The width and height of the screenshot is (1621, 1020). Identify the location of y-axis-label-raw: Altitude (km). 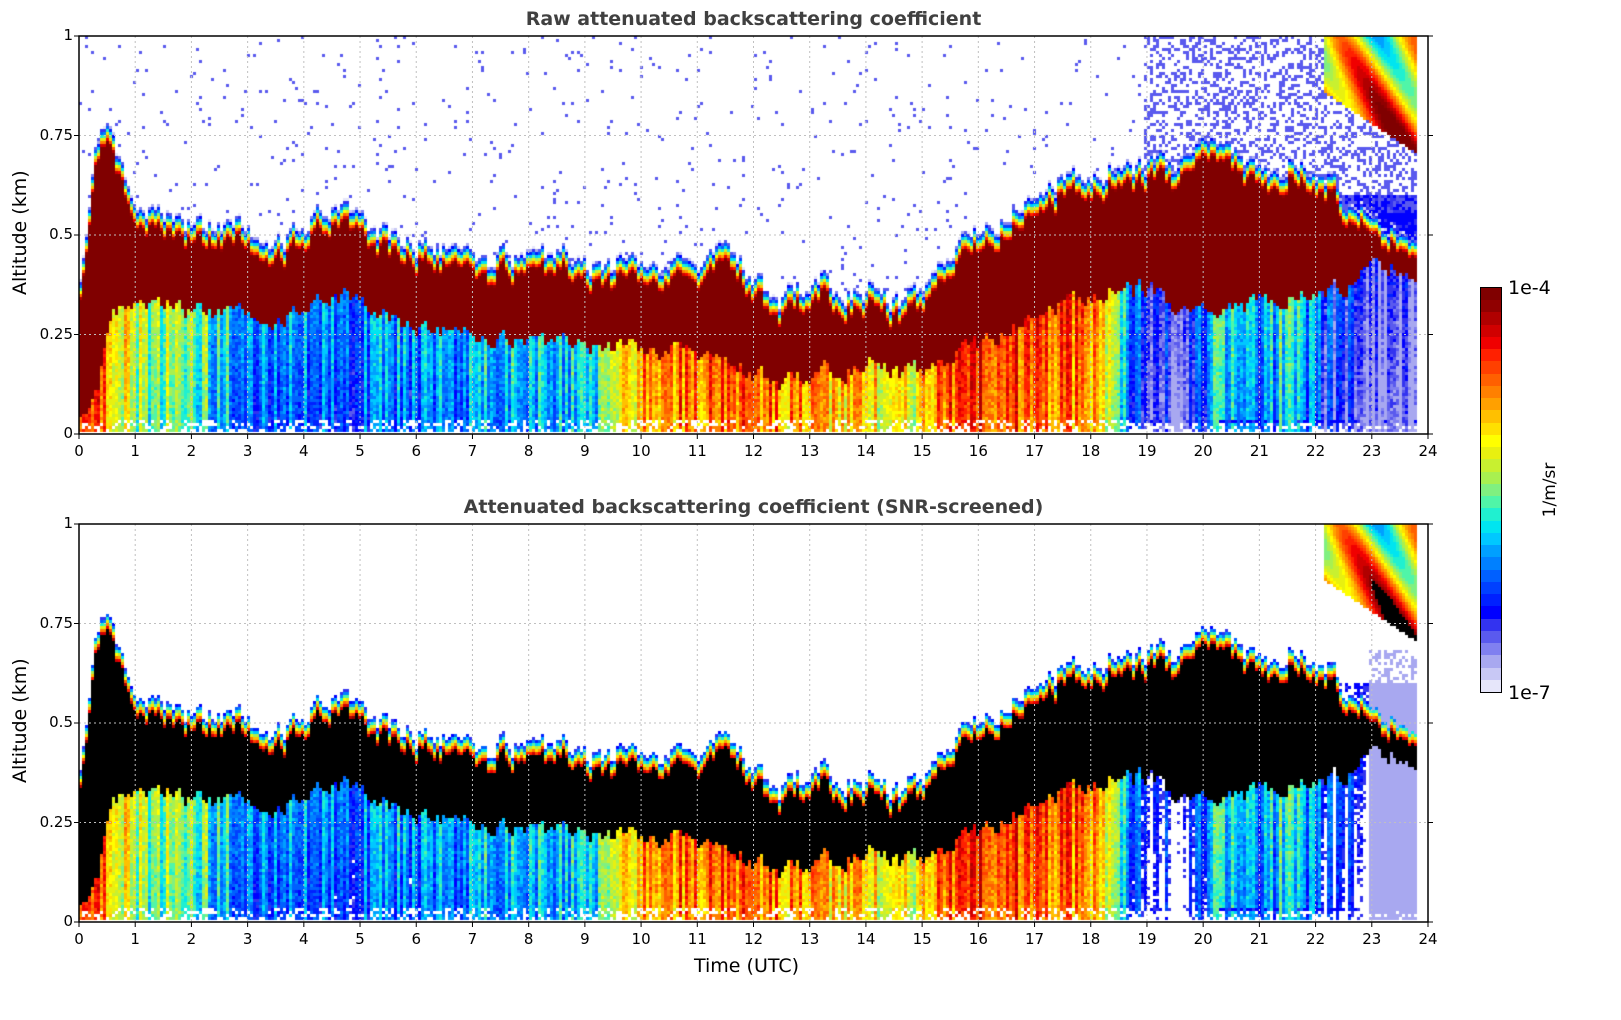
(20, 232).